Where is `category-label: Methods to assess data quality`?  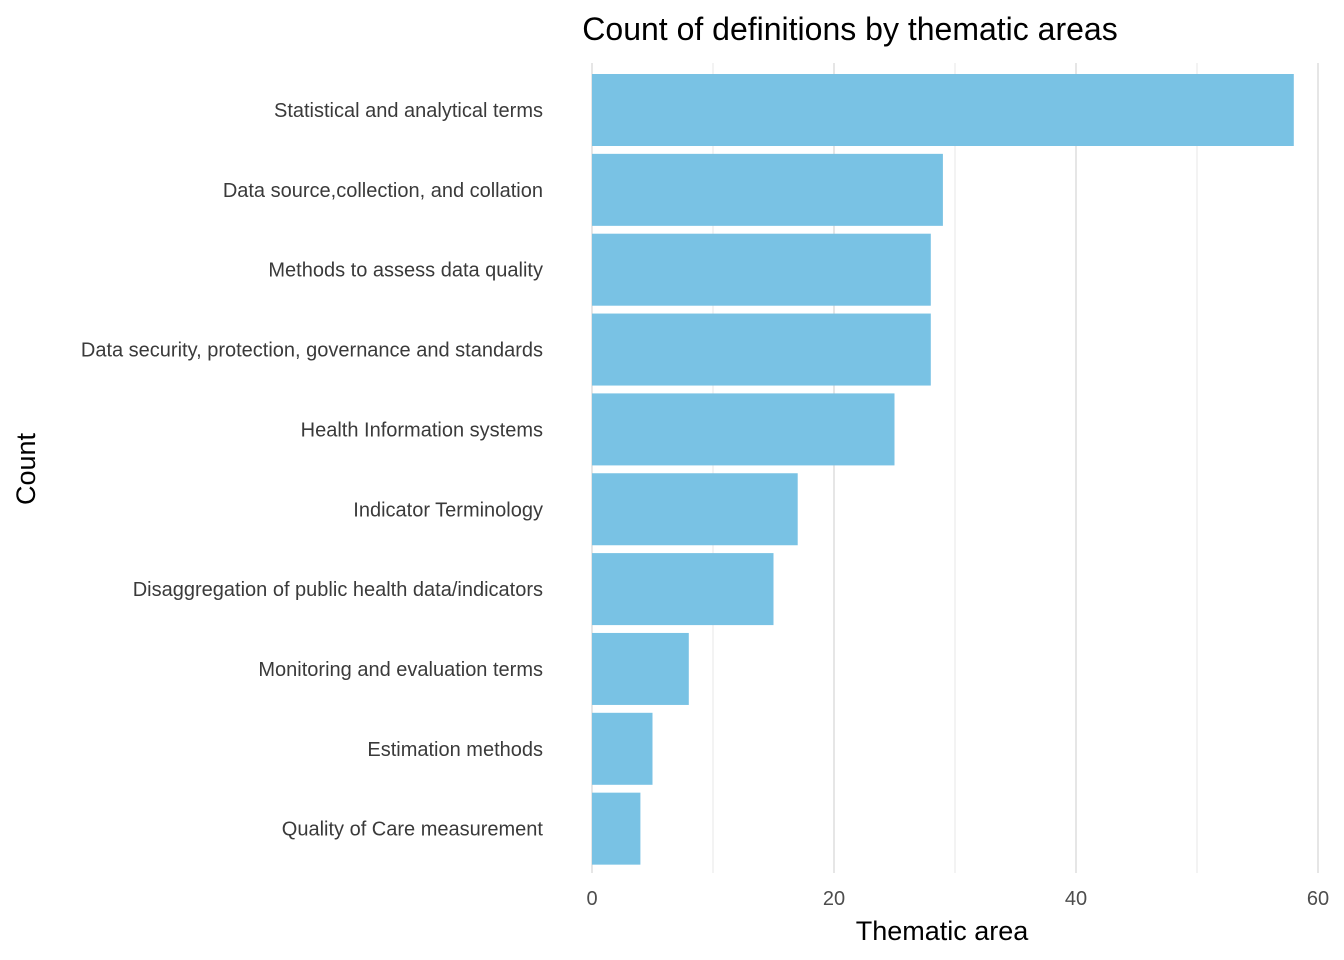 category-label: Methods to assess data quality is located at coordinates (405, 271).